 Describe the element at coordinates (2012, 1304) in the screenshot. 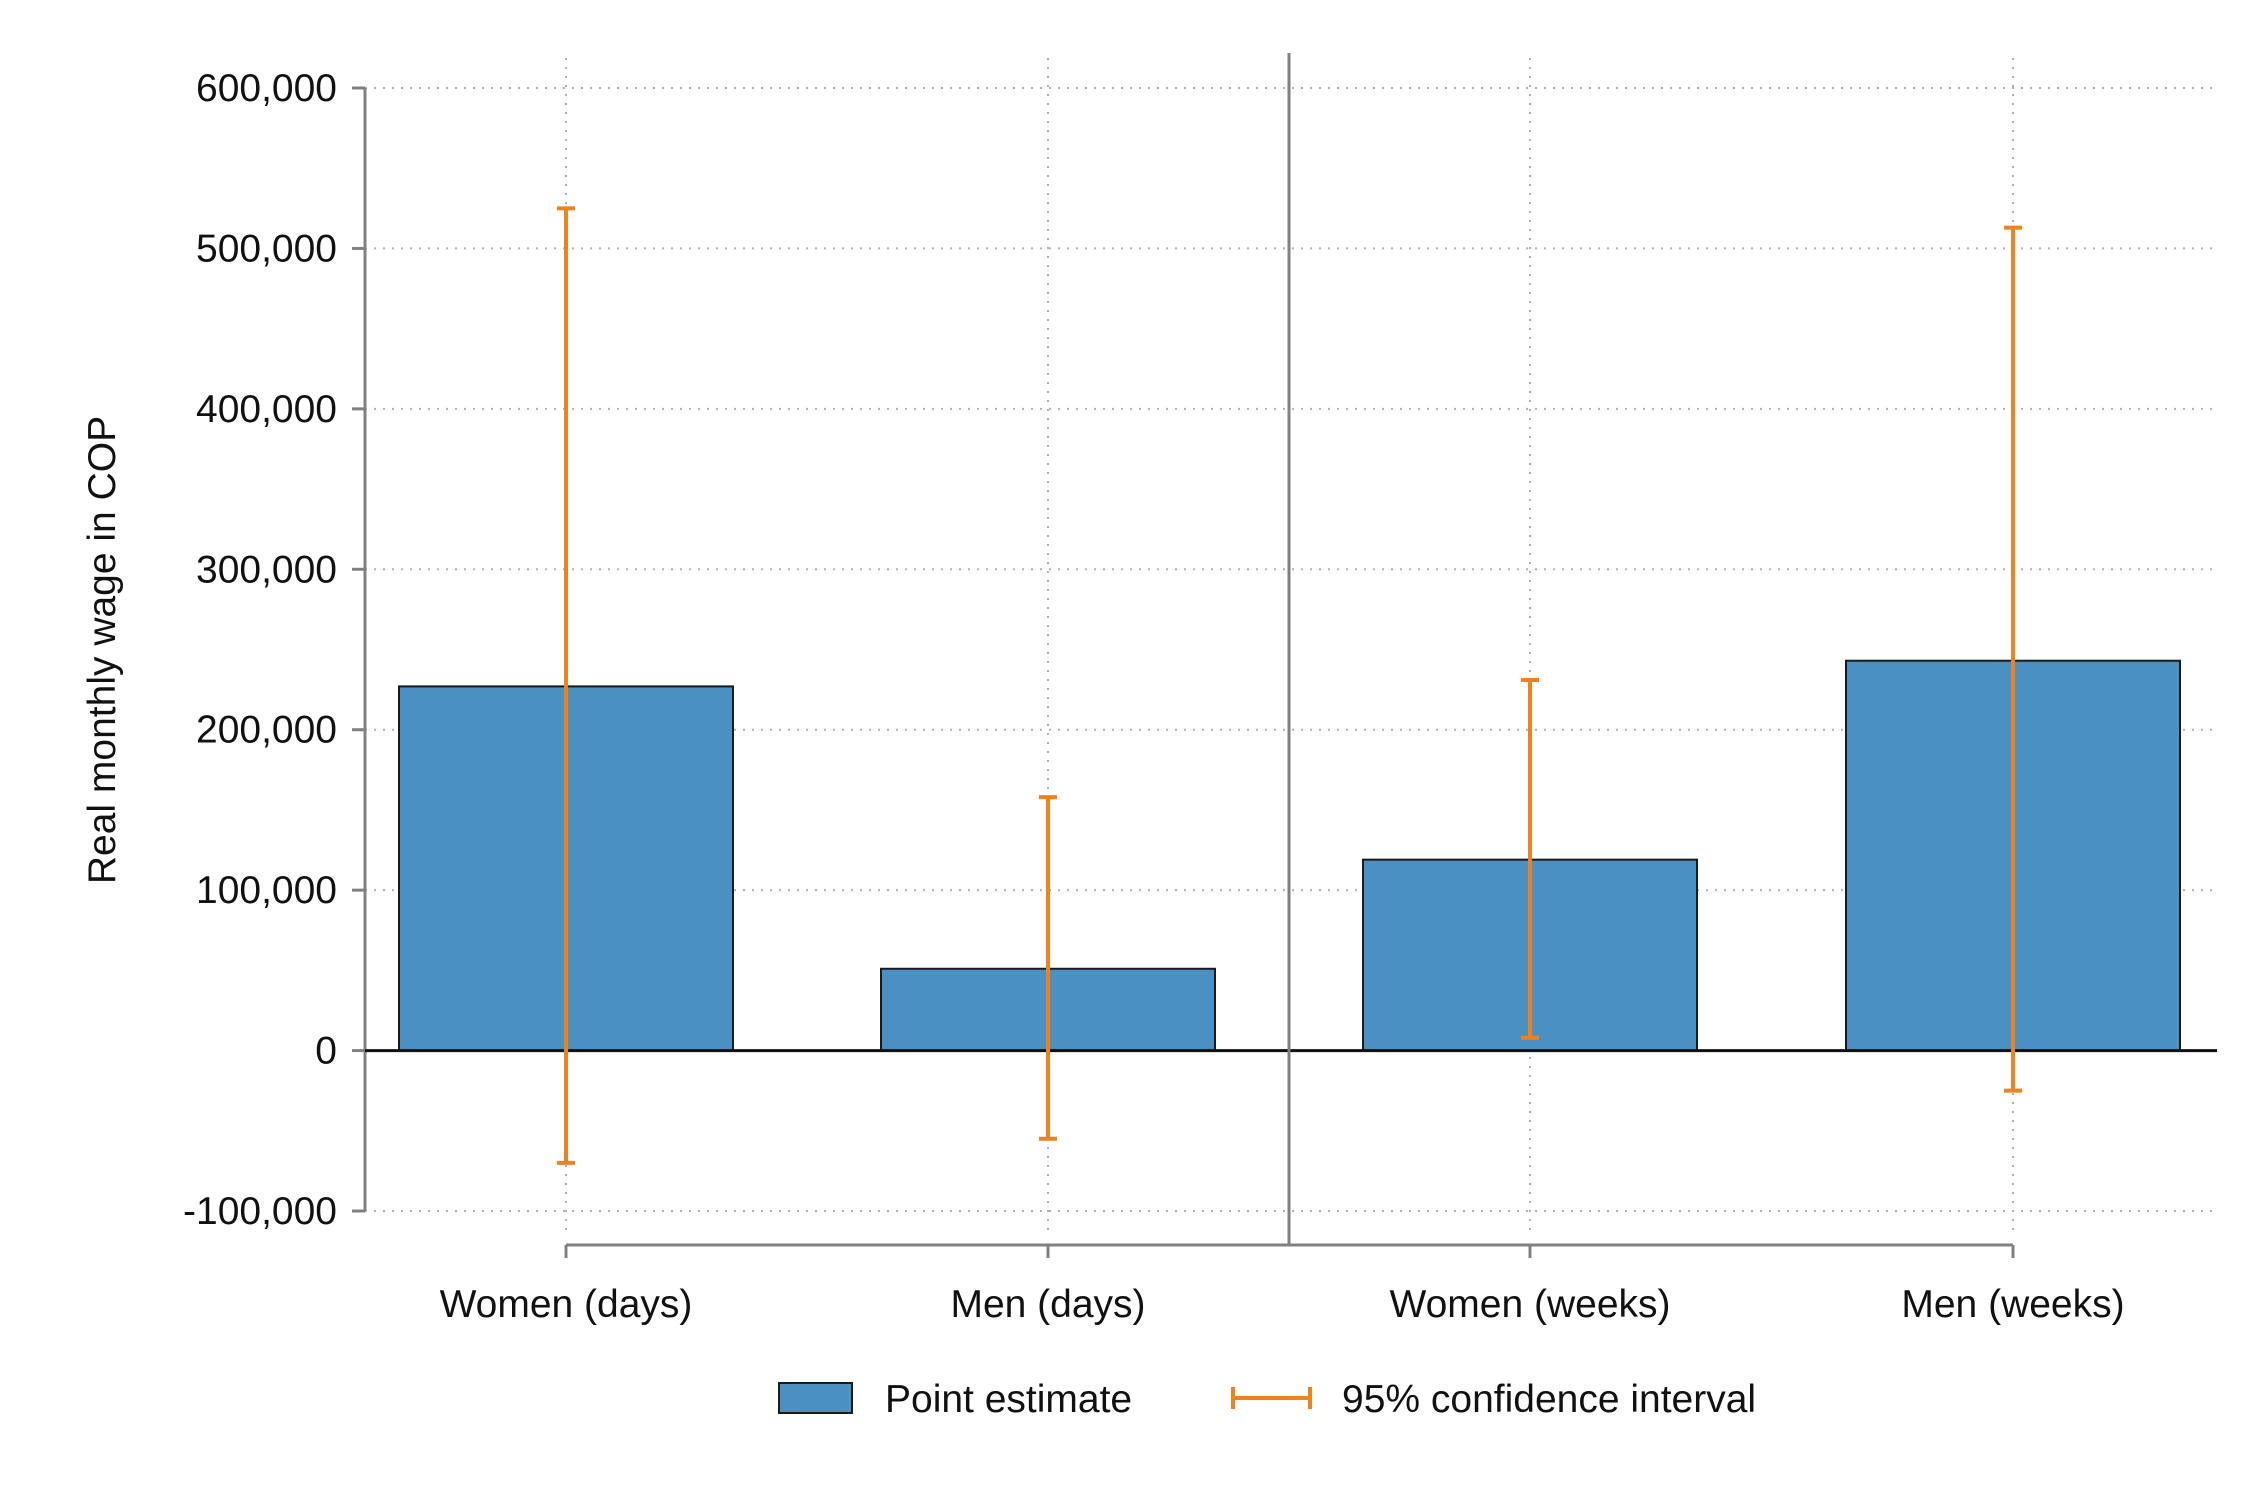

I see `x-tick-label: Men (weeks)` at that location.